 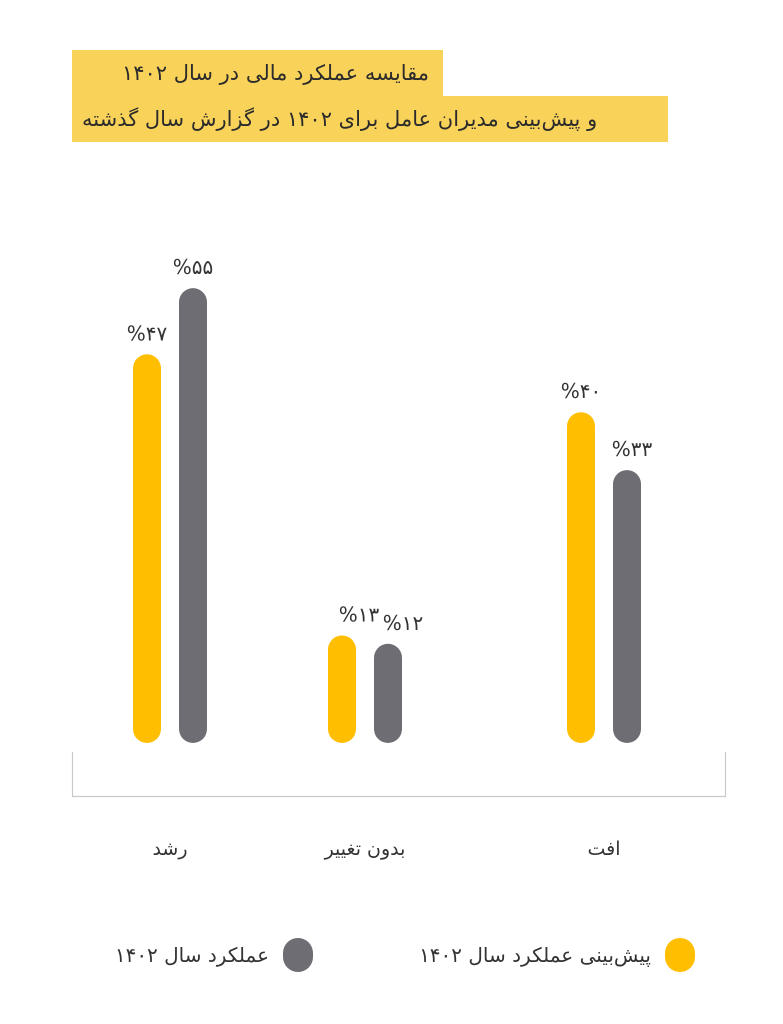 I want to click on bar-value-label-forecast-1: %۱۳, so click(x=359, y=614).